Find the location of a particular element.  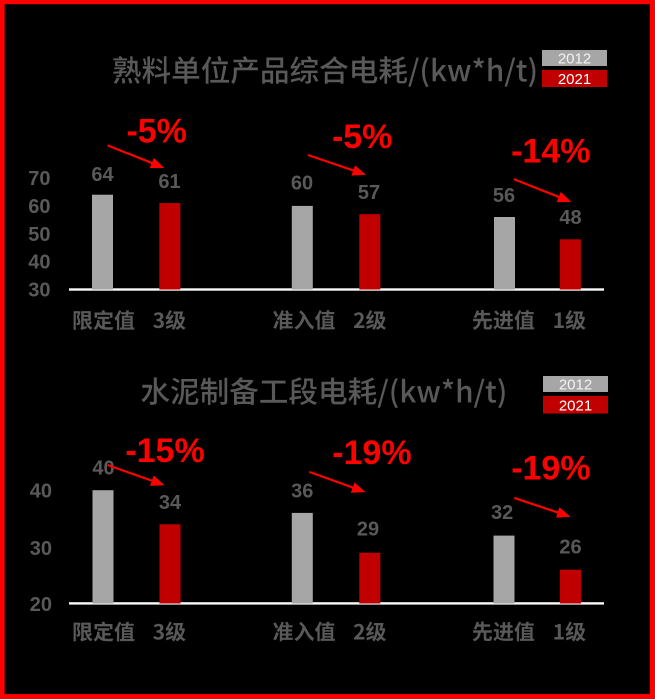

svg-text: 32 is located at coordinates (502, 513).